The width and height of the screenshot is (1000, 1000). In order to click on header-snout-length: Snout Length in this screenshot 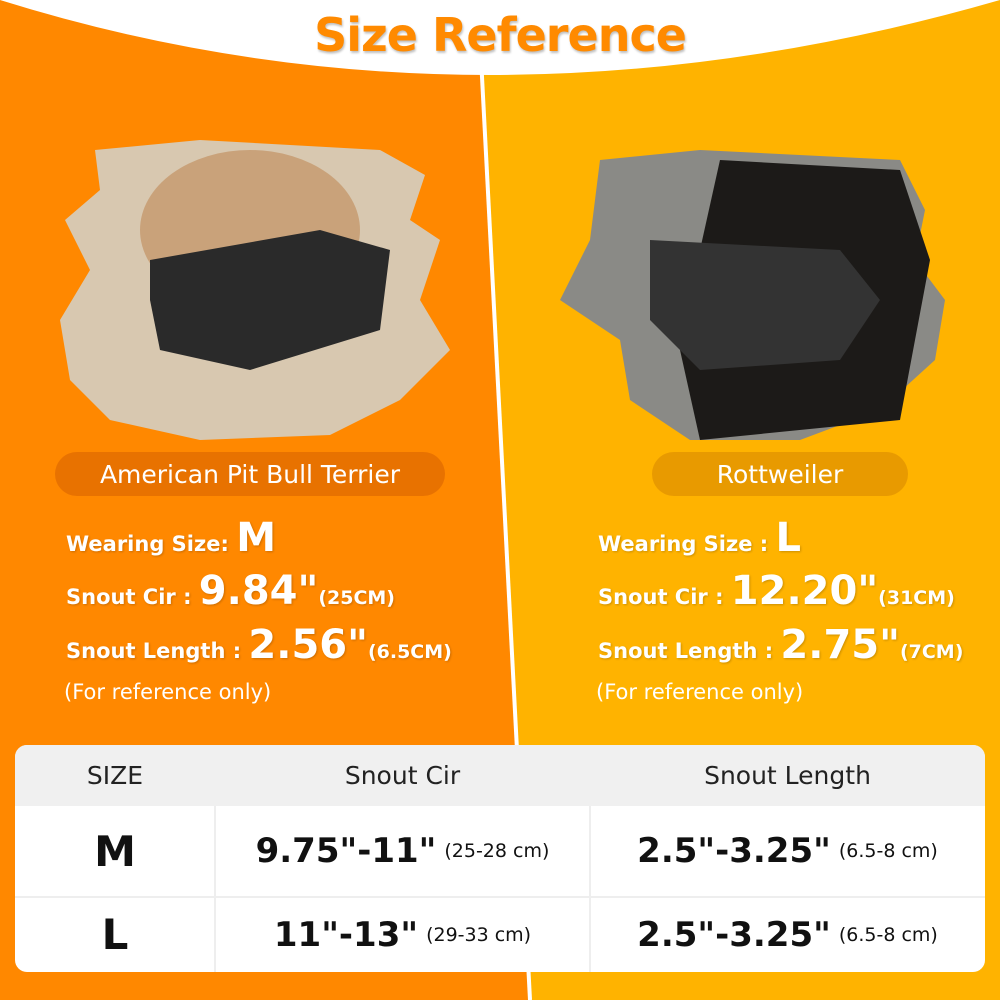, I will do `click(787, 775)`.